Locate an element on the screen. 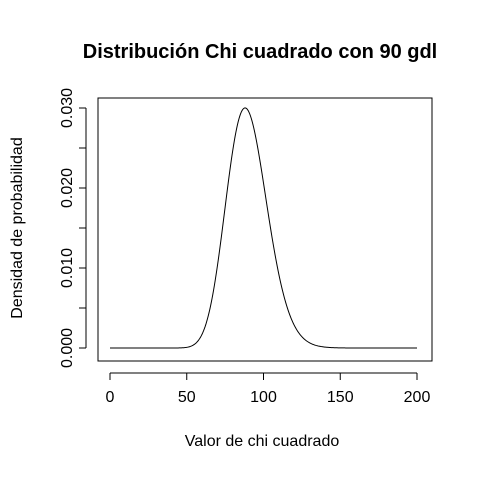  y-tick-label: 0.010 is located at coordinates (67, 268).